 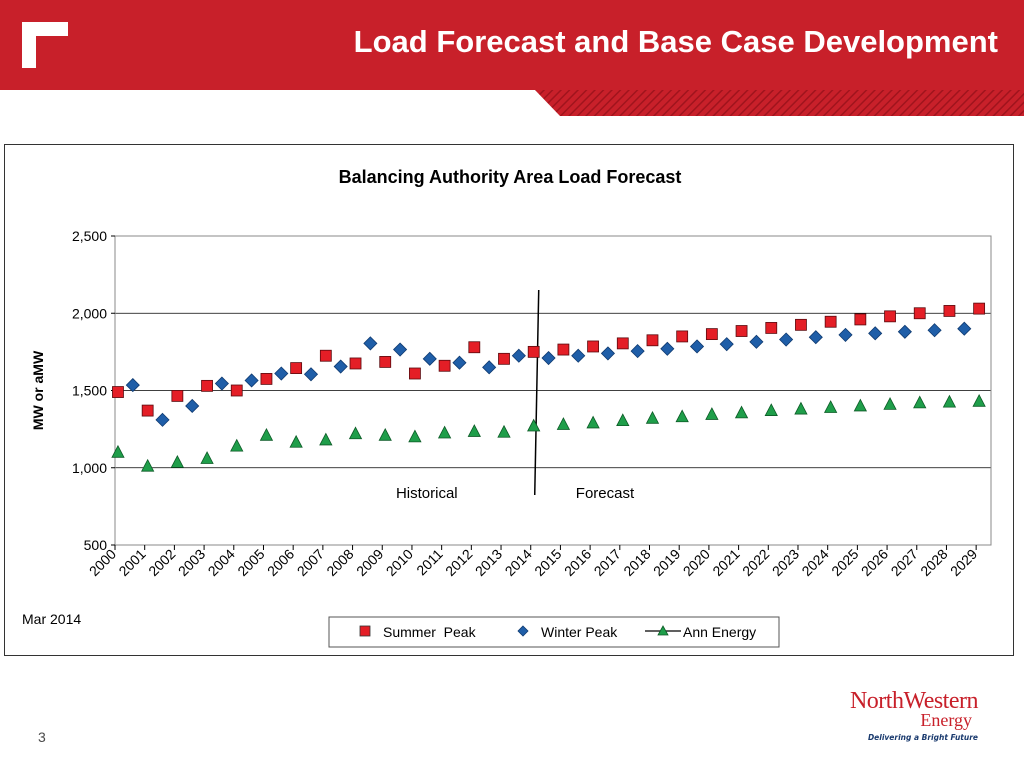 What do you see at coordinates (369, 562) in the screenshot?
I see `x-tick-label: 2009` at bounding box center [369, 562].